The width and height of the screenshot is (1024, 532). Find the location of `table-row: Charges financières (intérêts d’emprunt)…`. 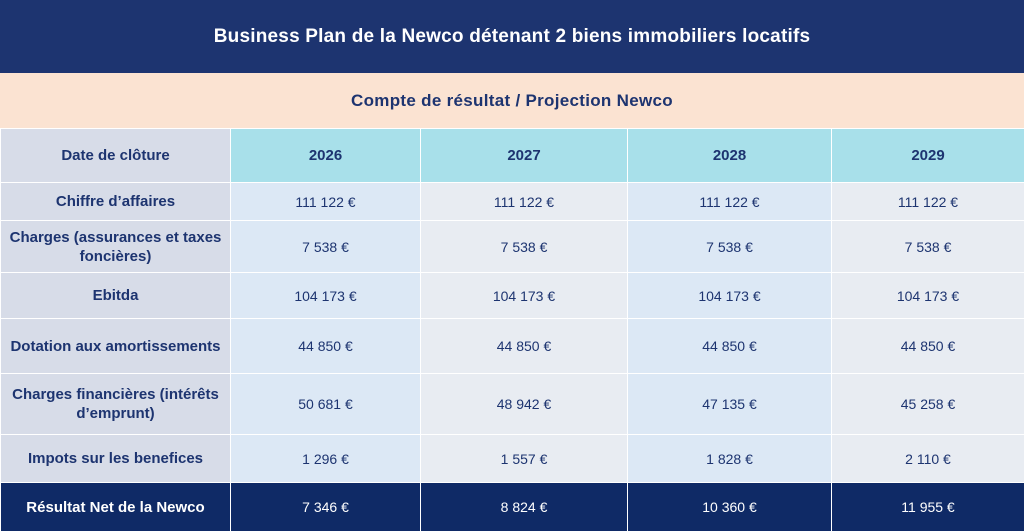

table-row: Charges financières (intérêts d’emprunt)… is located at coordinates (512, 404).